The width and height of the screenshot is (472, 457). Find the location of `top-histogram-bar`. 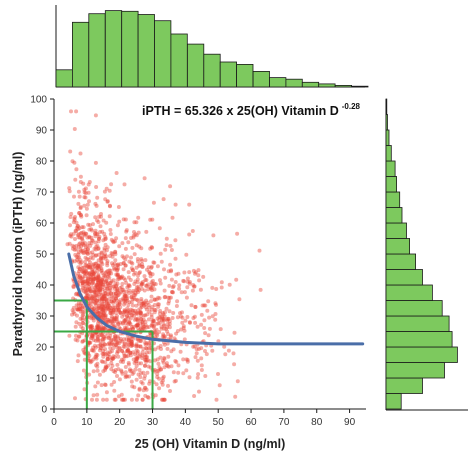

top-histogram-bar is located at coordinates (195, 65).